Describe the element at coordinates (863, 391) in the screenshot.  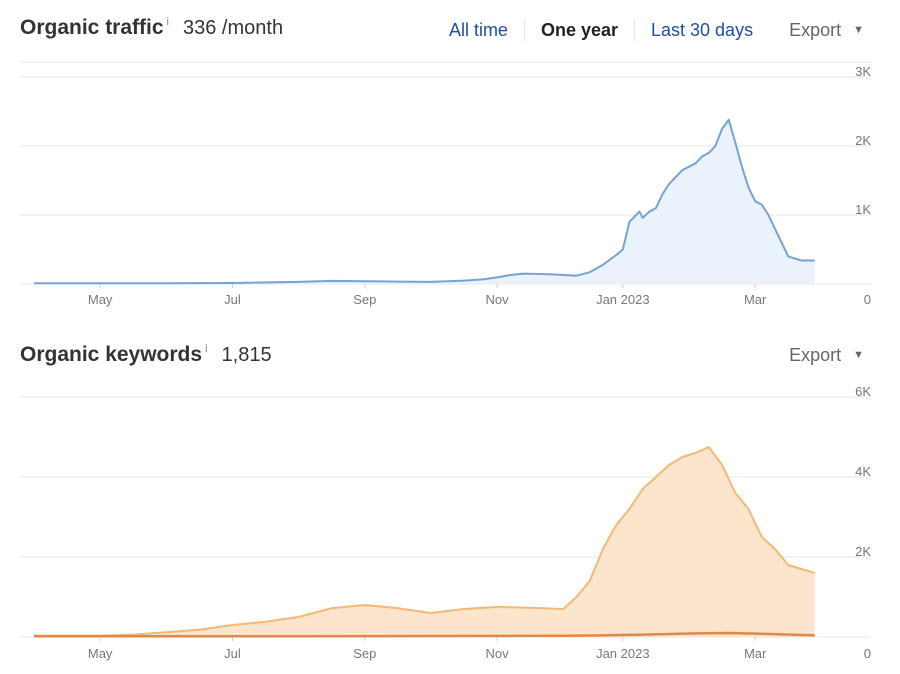
I see `y-tick-label: 6K` at that location.